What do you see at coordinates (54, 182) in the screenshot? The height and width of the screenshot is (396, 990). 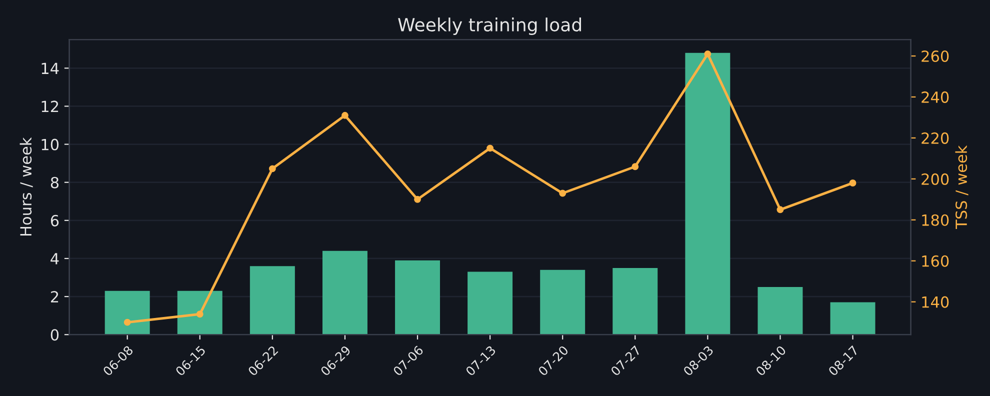 I see `y-tick-label: 8` at bounding box center [54, 182].